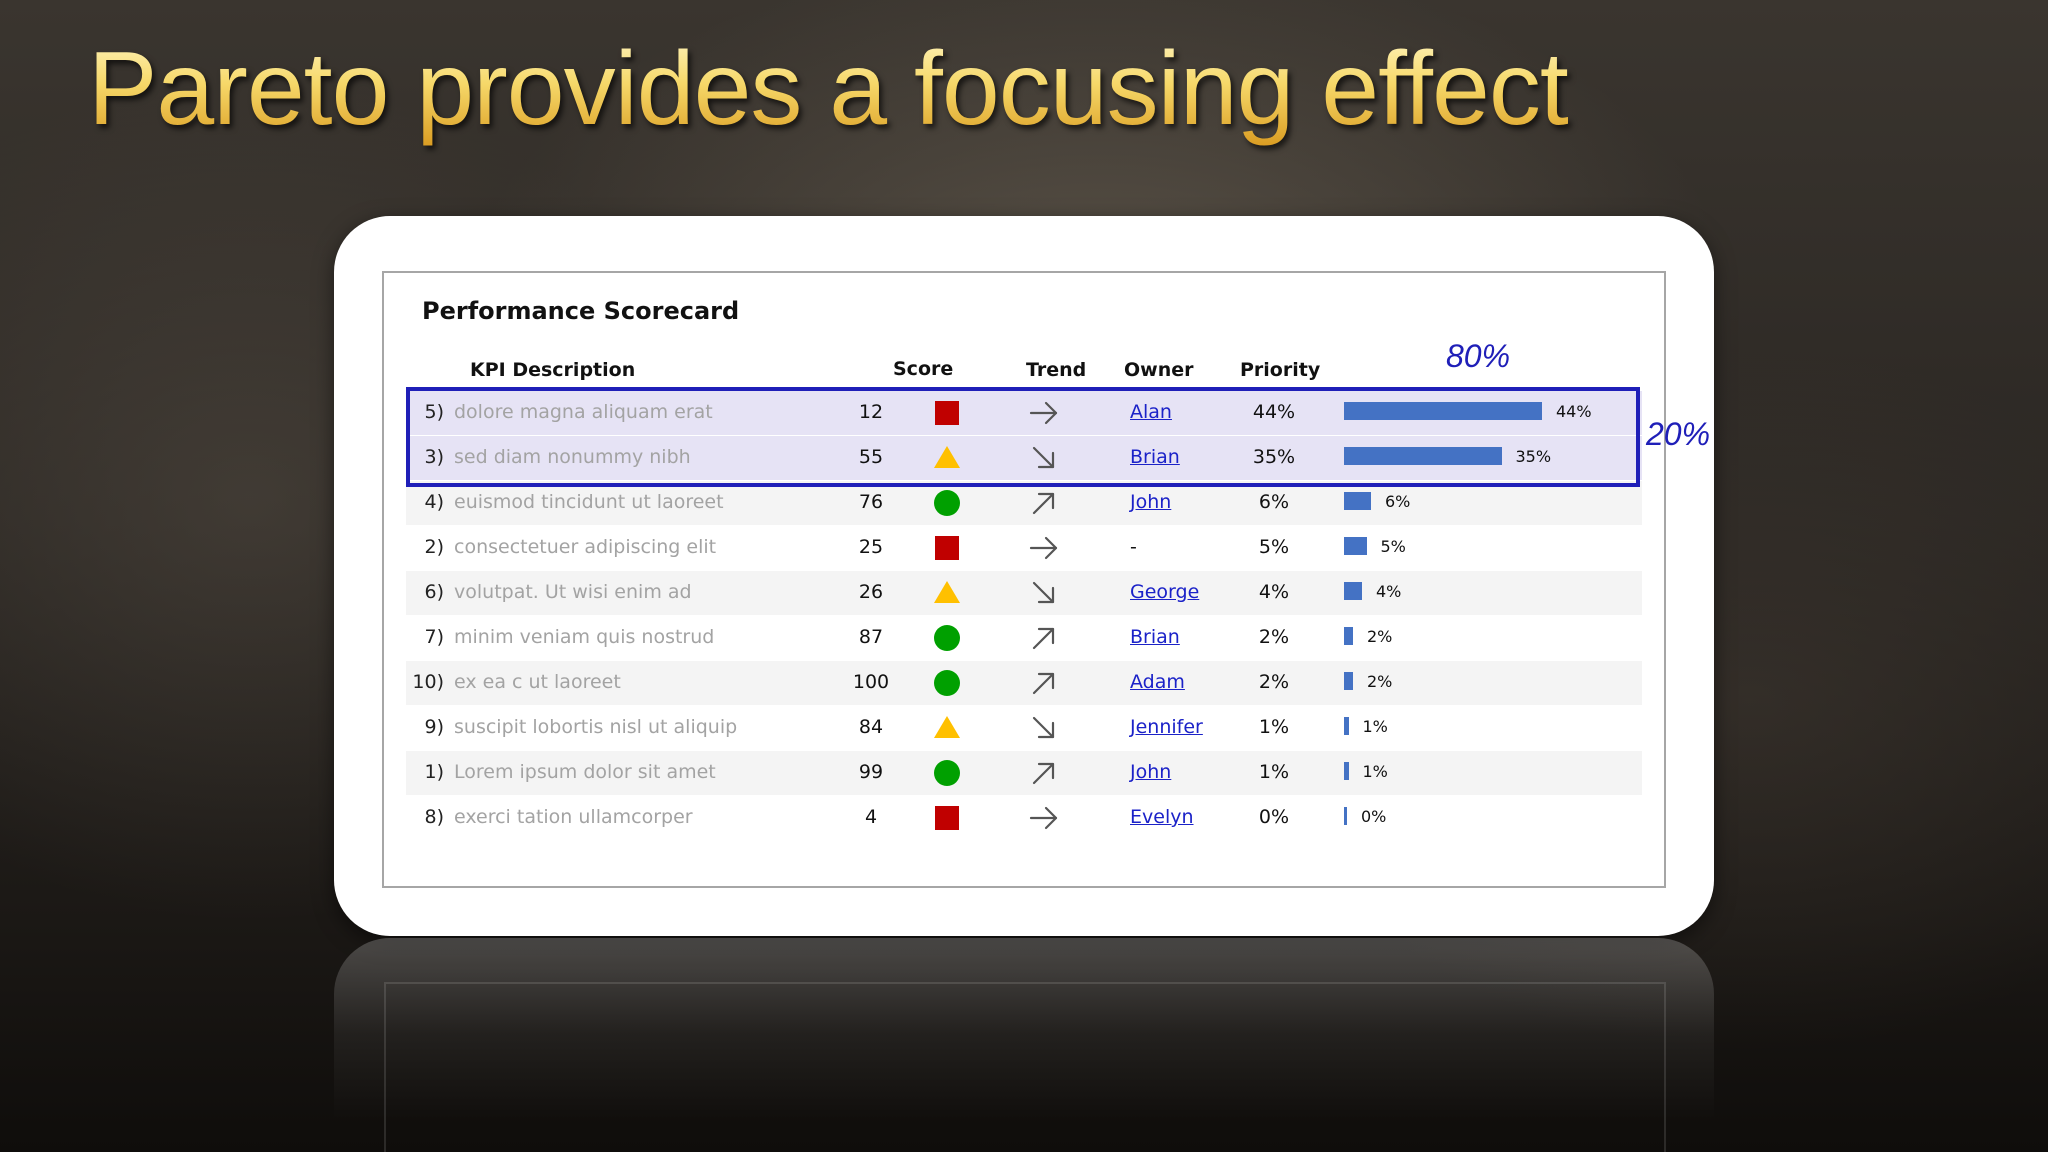 The image size is (2048, 1152). Describe the element at coordinates (871, 817) in the screenshot. I see `kpi-score: 4` at that location.